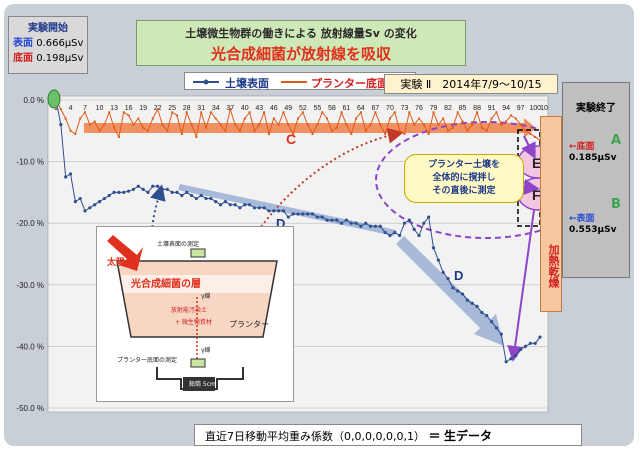 This screenshot has width=640, height=452. What do you see at coordinates (301, 43) in the screenshot?
I see `chart-title-box: 土壌微生物群の働きによる 放射線量Sv の変化 光合成細菌が放射線を吸収` at bounding box center [301, 43].